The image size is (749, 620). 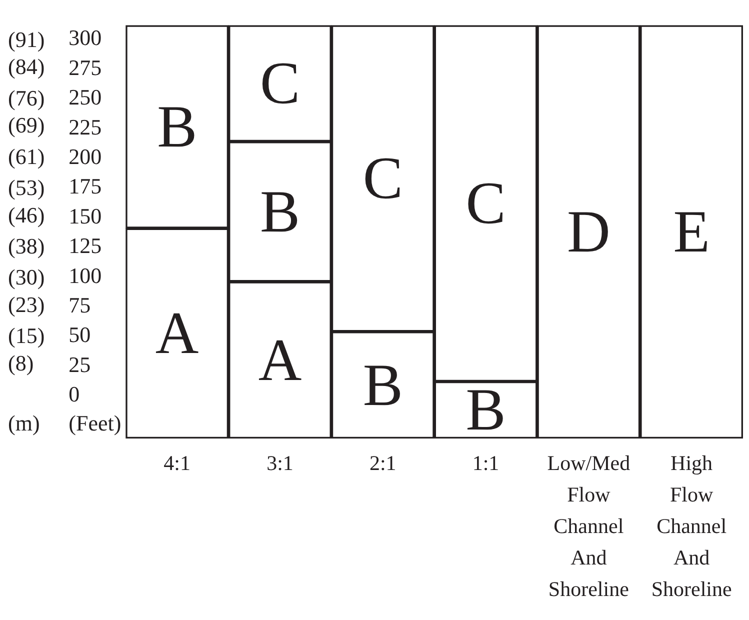 I want to click on y2-tick-label: (46), so click(x=26, y=215).